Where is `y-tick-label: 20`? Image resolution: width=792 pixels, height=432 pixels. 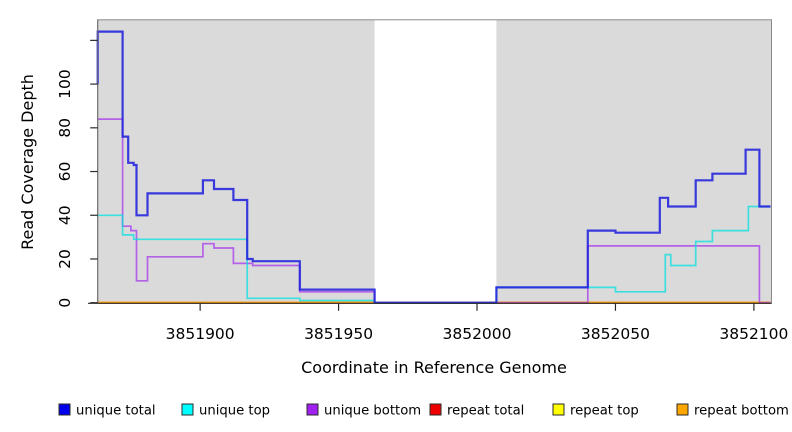
y-tick-label: 20 is located at coordinates (65, 259).